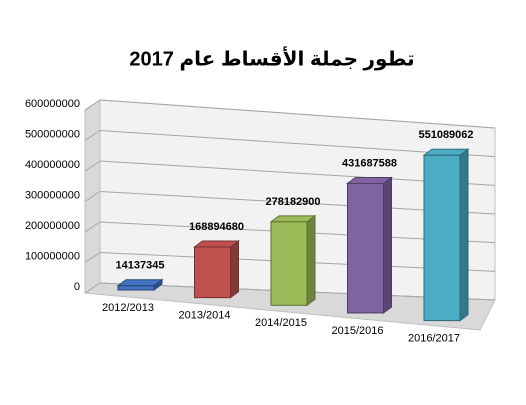  Describe the element at coordinates (292, 202) in the screenshot. I see `value-label: 278182900` at that location.